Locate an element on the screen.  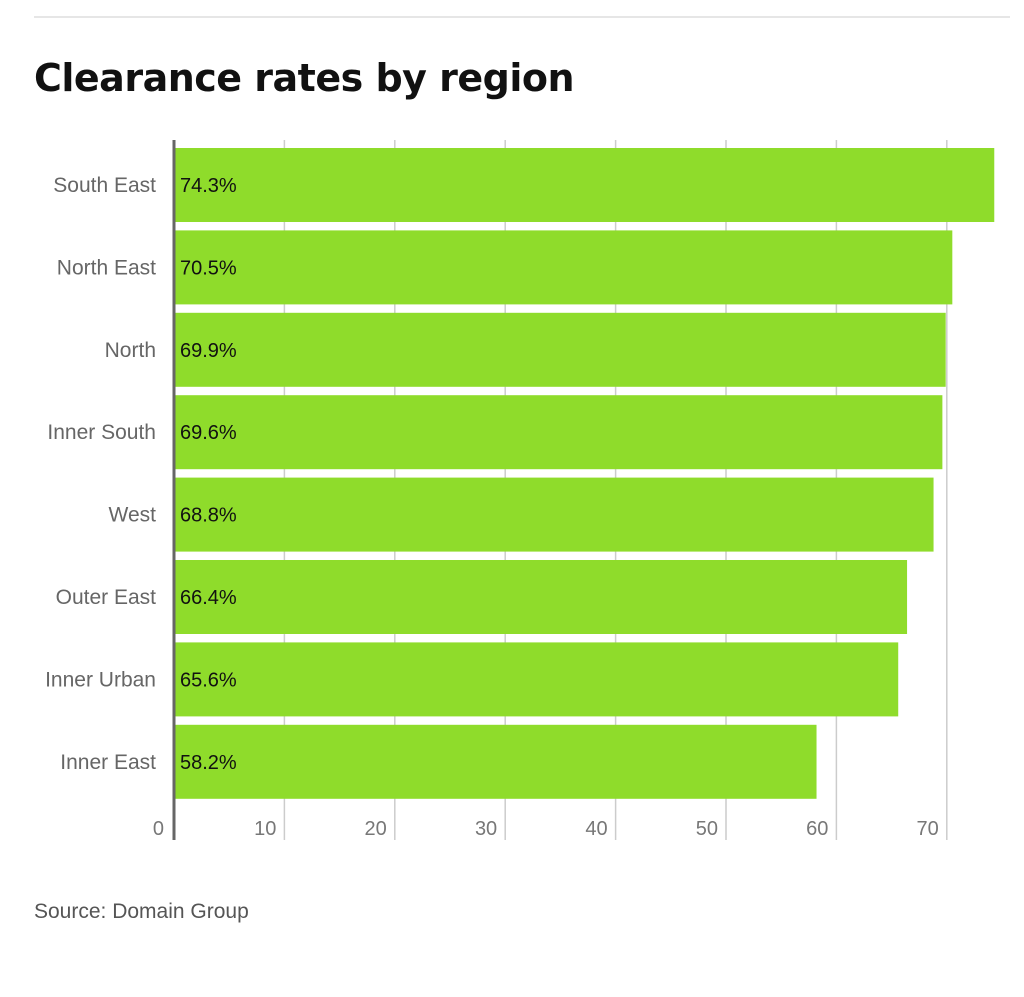
category-label: Inner South is located at coordinates (101, 432).